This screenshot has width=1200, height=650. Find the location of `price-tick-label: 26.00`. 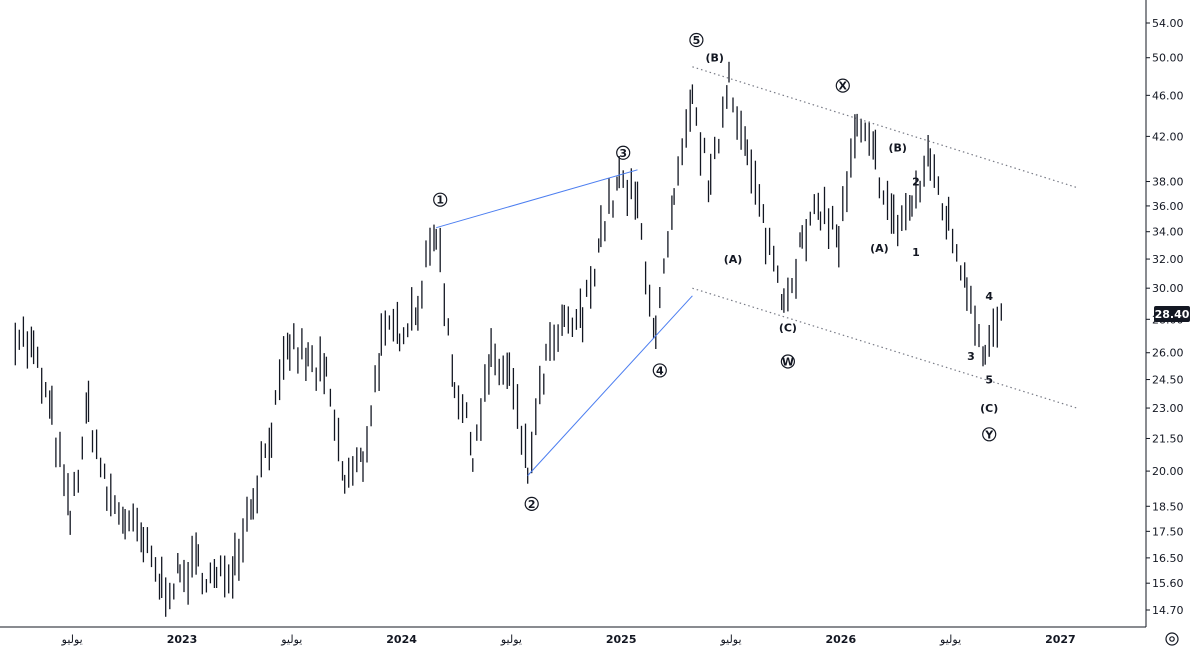

price-tick-label: 26.00 is located at coordinates (1168, 353).